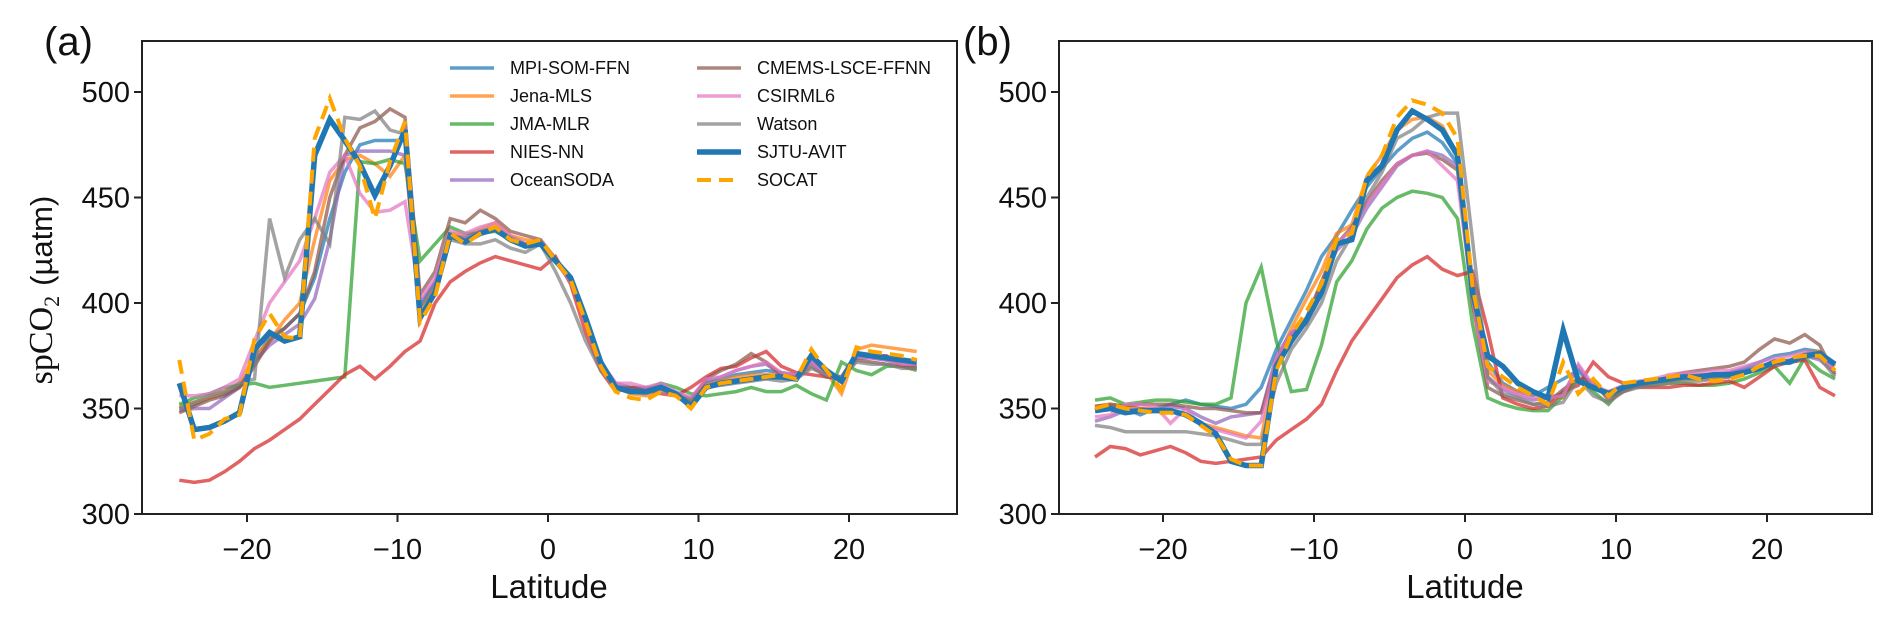  Describe the element at coordinates (547, 152) in the screenshot. I see `legend-label: NIES-NN` at that location.